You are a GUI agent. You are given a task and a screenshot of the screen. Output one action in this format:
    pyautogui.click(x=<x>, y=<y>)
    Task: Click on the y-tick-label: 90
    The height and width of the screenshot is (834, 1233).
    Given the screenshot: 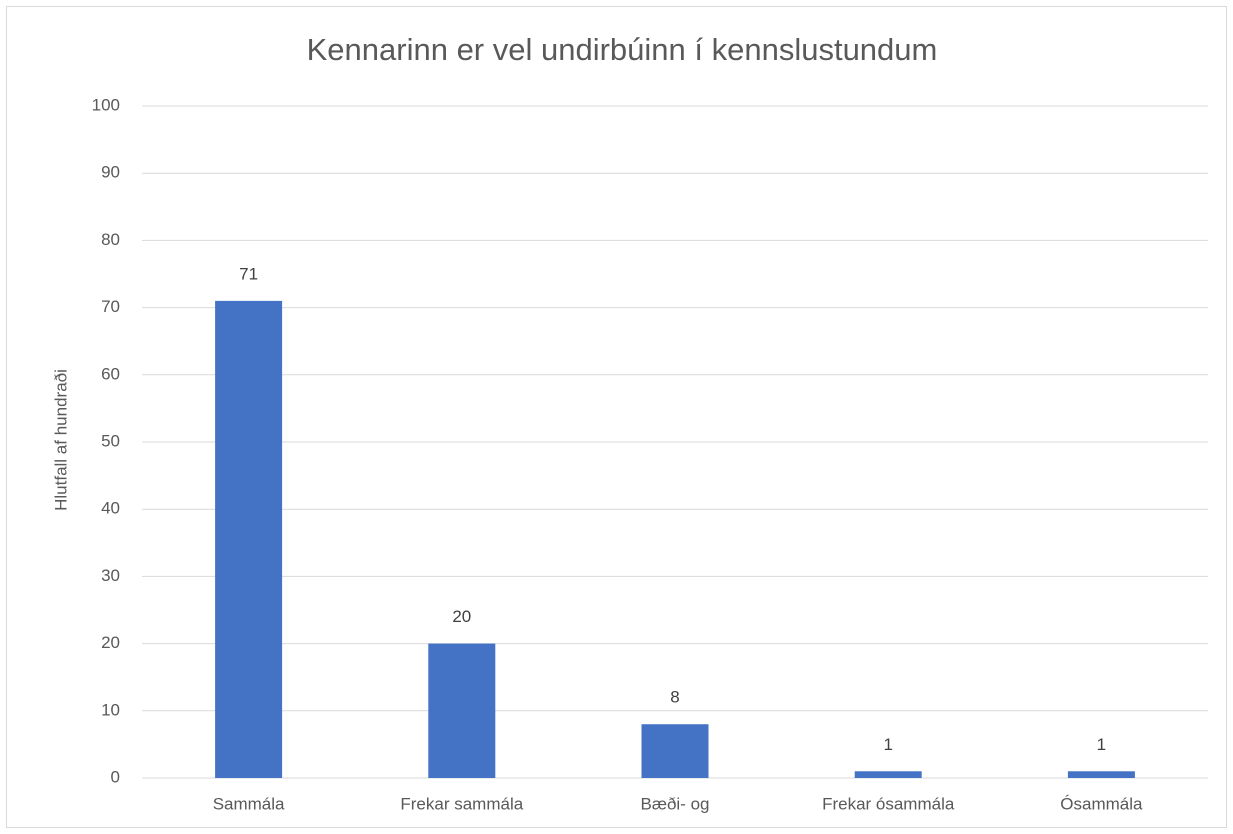 What is the action you would take?
    pyautogui.click(x=110, y=172)
    